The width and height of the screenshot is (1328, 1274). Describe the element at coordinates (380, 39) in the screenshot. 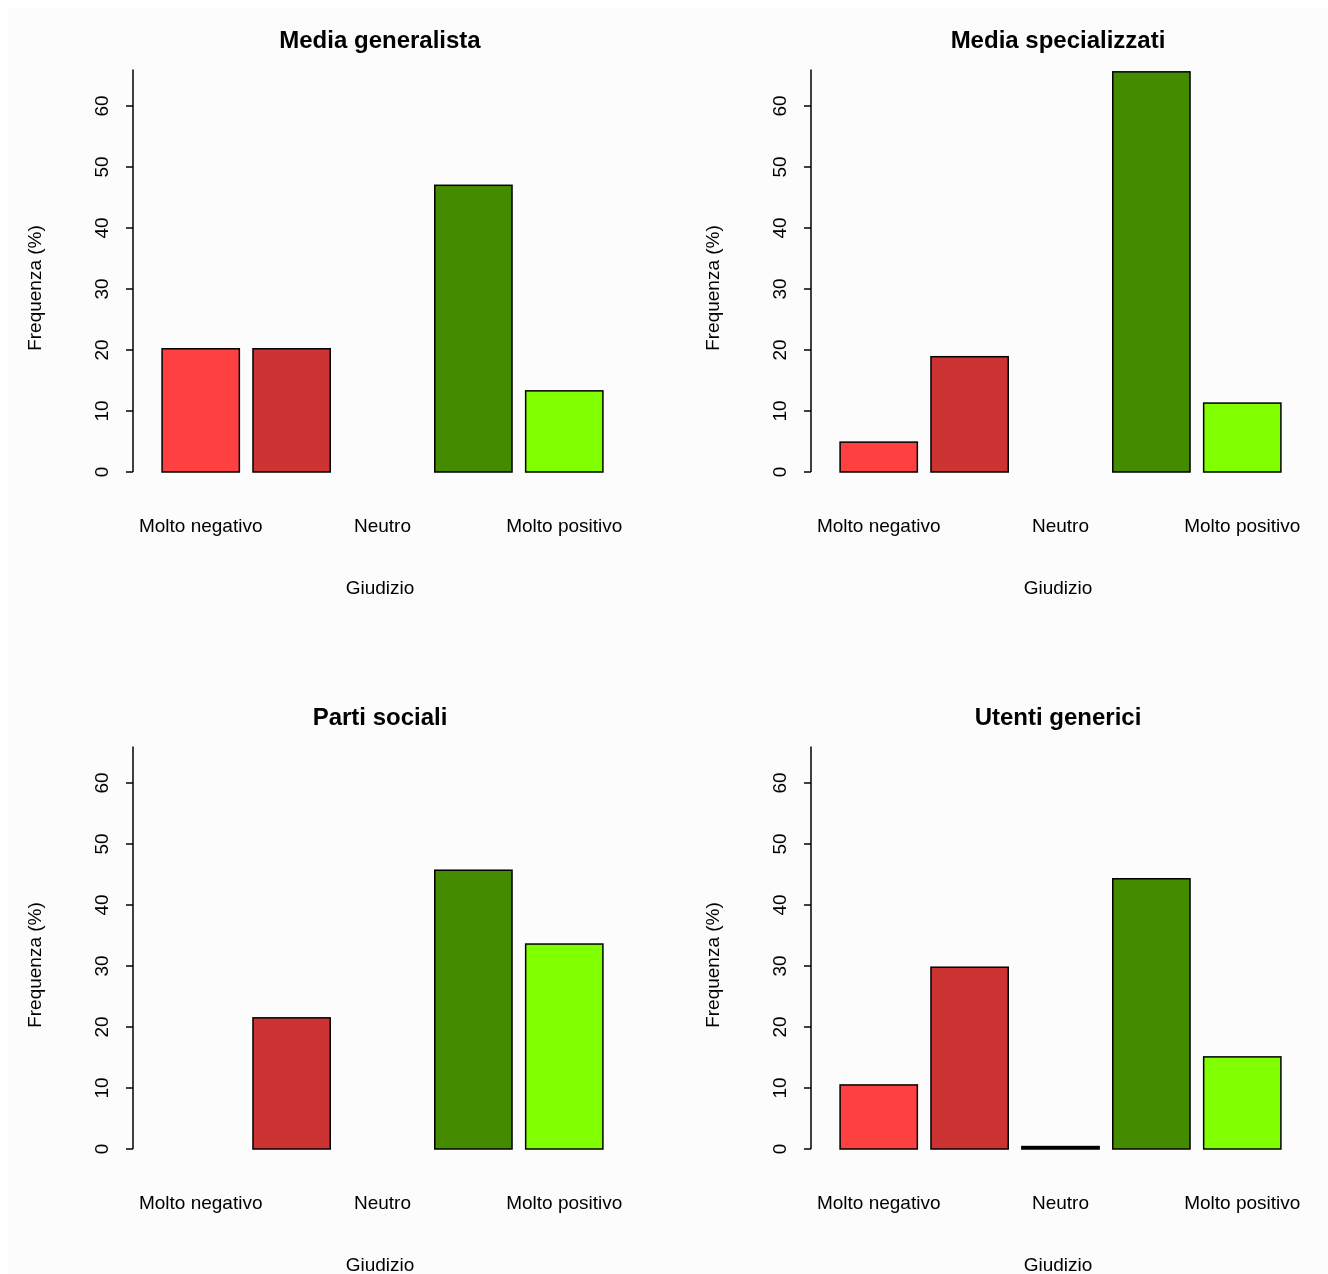

I see `chart-title: Media generalista` at that location.